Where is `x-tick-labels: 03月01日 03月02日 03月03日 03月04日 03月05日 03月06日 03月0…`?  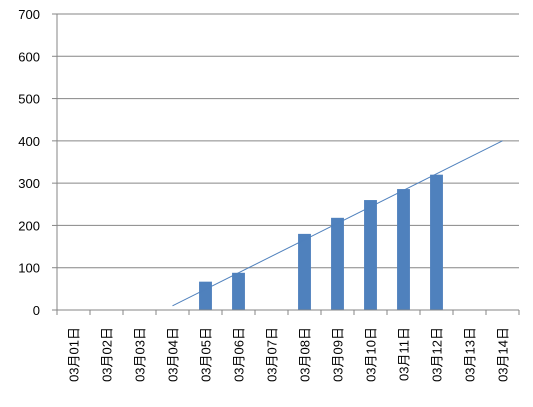 x-tick-labels: 03月01日 03月02日 03月03日 03月04日 03月05日 03月06日 03月0… is located at coordinates (289, 354).